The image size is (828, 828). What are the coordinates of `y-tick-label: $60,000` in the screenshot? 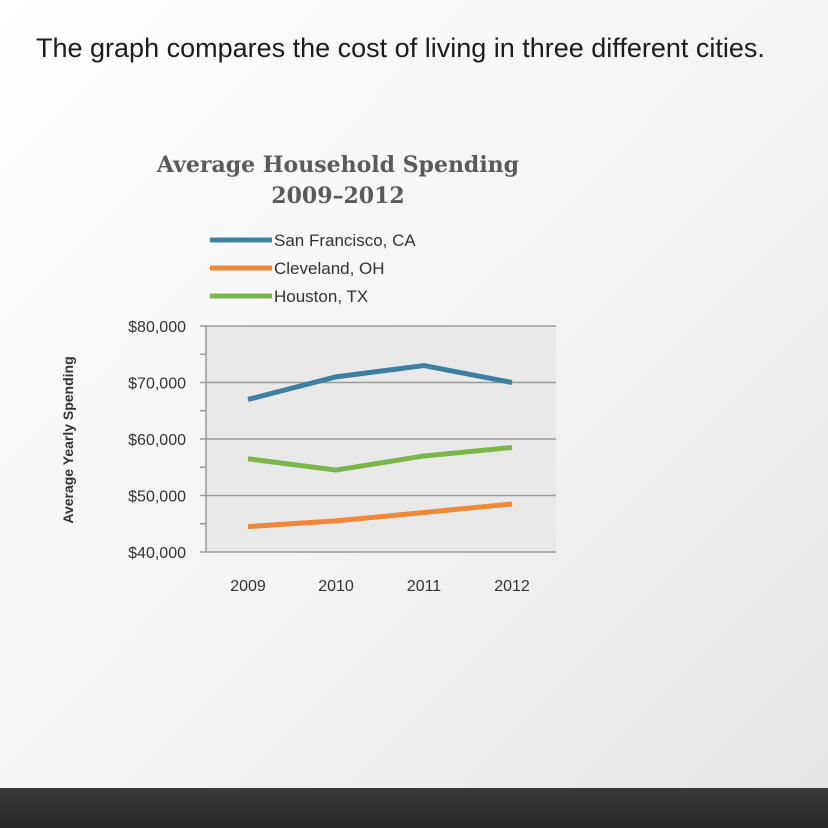 It's located at (157, 440).